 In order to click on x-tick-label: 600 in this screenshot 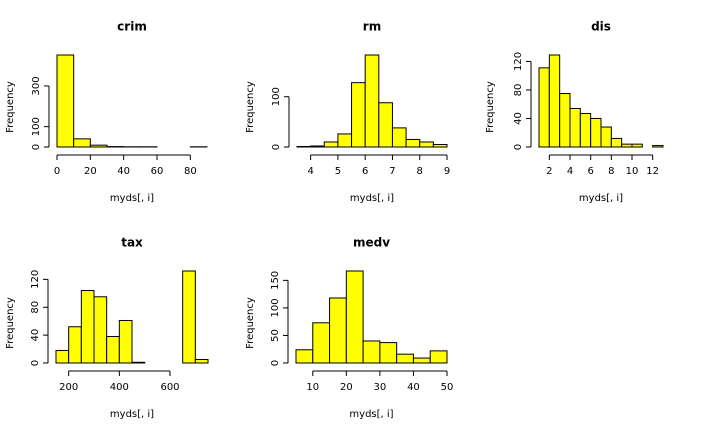, I will do `click(169, 387)`.